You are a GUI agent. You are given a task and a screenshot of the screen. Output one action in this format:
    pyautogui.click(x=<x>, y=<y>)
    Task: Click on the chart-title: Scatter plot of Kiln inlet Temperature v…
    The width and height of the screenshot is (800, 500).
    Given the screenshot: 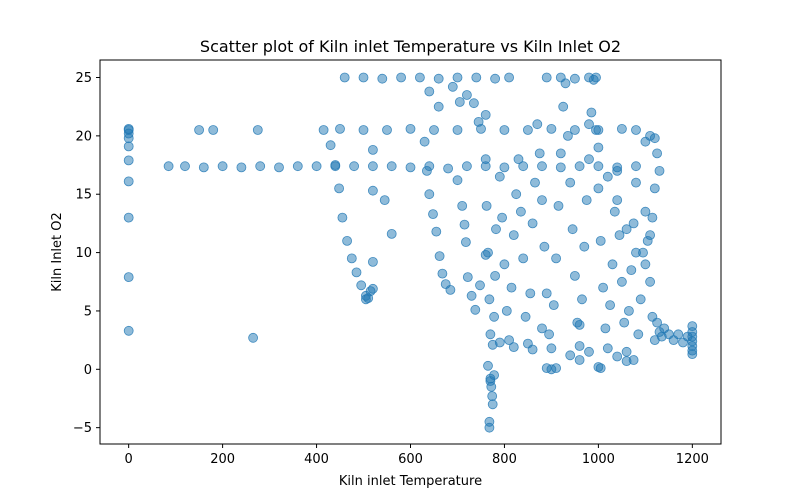 What is the action you would take?
    pyautogui.click(x=410, y=46)
    